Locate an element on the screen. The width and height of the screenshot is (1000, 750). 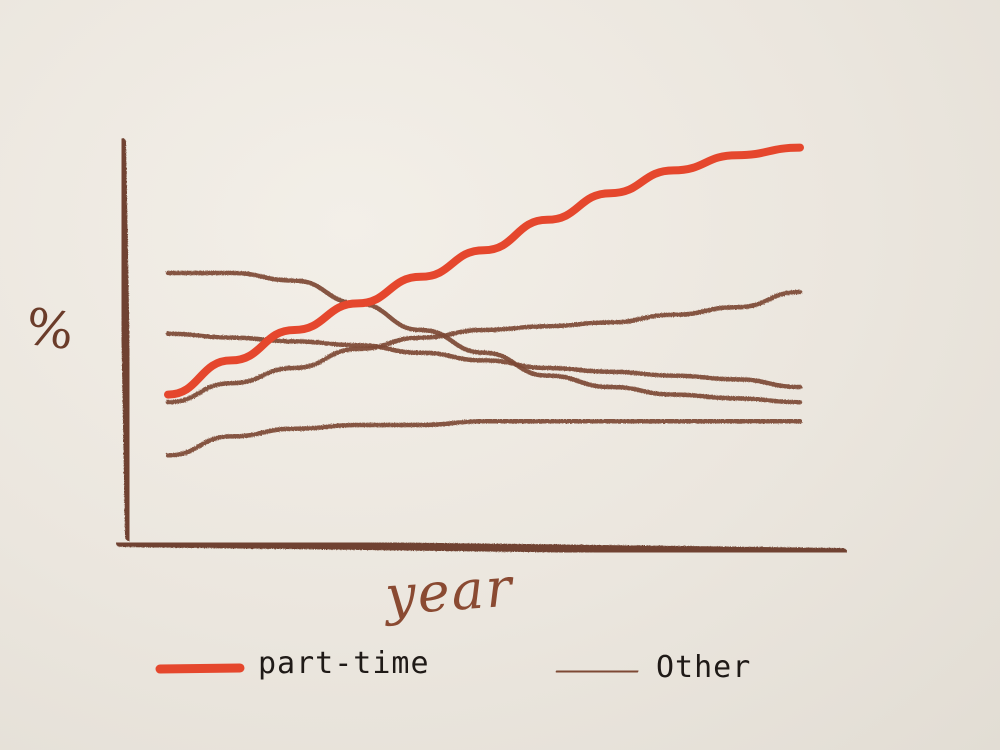
x-axis-label: year is located at coordinates (449, 591).